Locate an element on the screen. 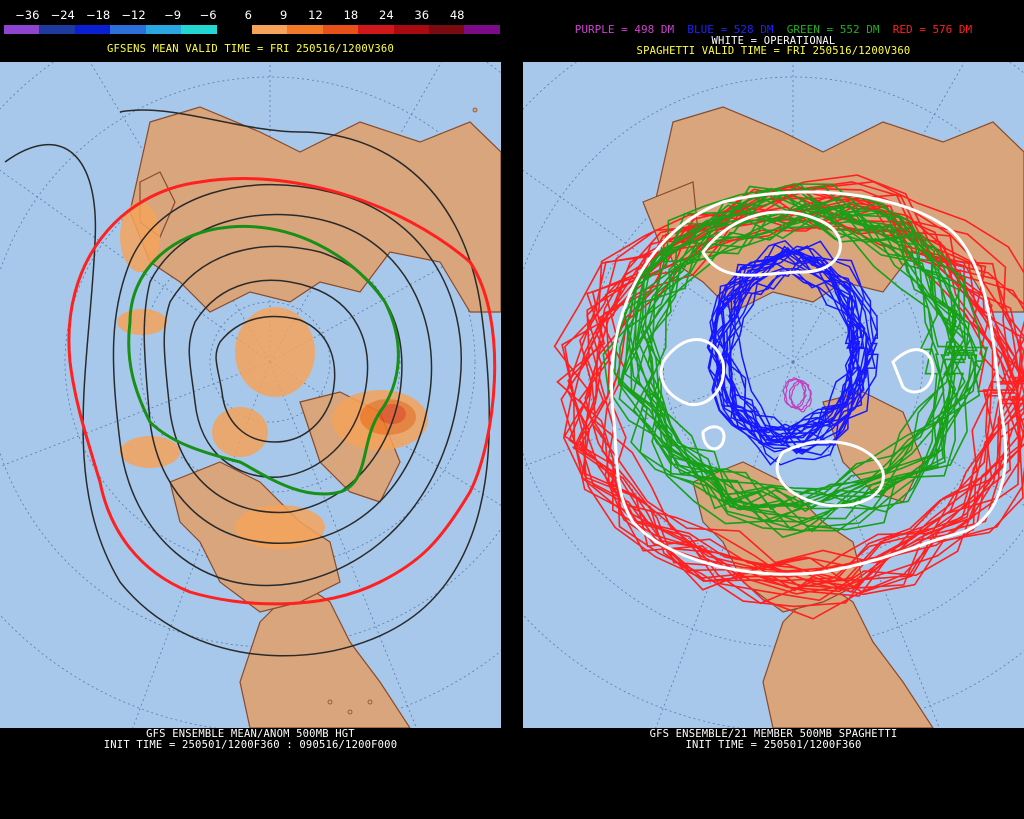  colorbar-label: 18 is located at coordinates (351, 15).